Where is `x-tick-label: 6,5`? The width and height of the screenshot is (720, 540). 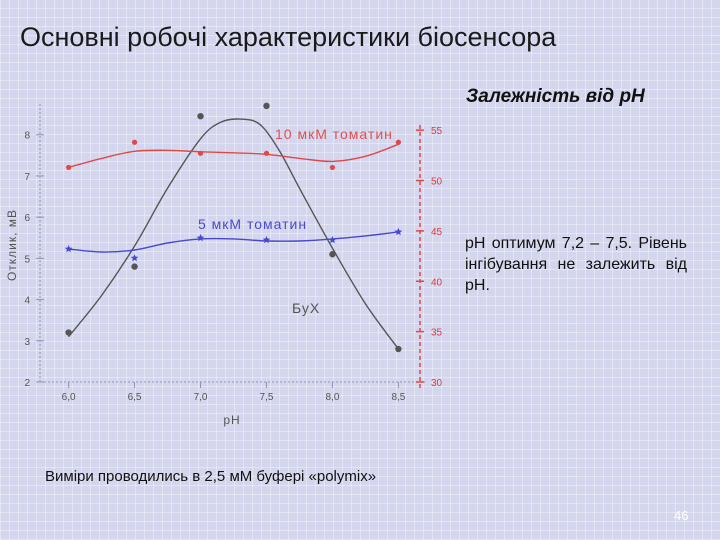
x-tick-label: 6,5 is located at coordinates (135, 397).